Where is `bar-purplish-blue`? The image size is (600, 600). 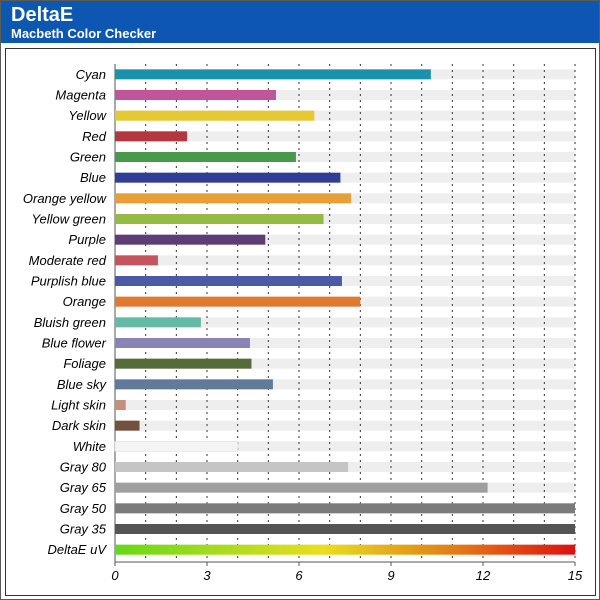 bar-purplish-blue is located at coordinates (228, 281).